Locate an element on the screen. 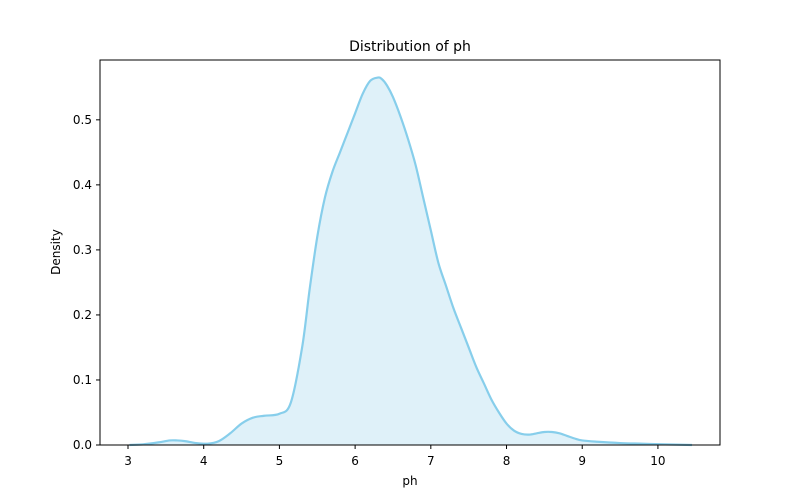  y-tick-label: 0.3 is located at coordinates (82, 250).